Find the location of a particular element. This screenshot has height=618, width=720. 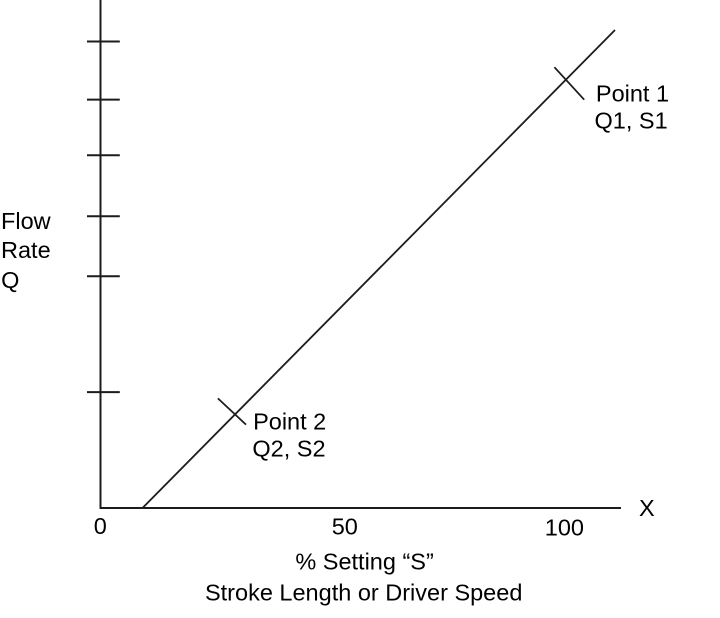

svg-text: X is located at coordinates (647, 508).